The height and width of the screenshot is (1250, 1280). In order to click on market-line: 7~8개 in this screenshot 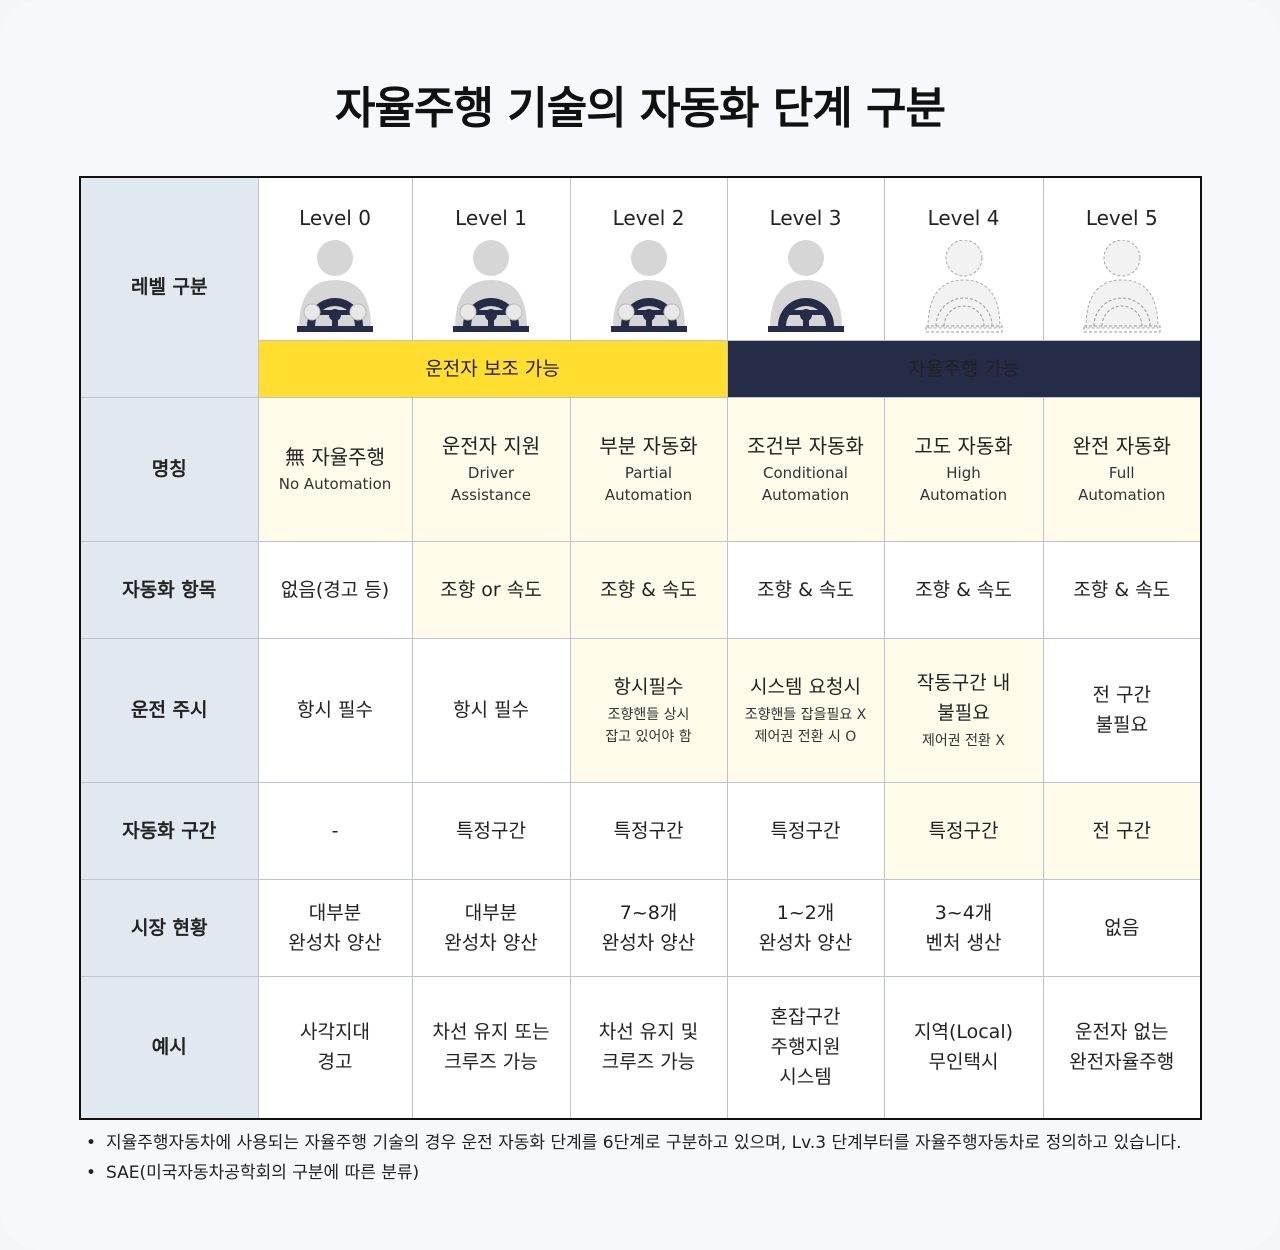, I will do `click(648, 912)`.